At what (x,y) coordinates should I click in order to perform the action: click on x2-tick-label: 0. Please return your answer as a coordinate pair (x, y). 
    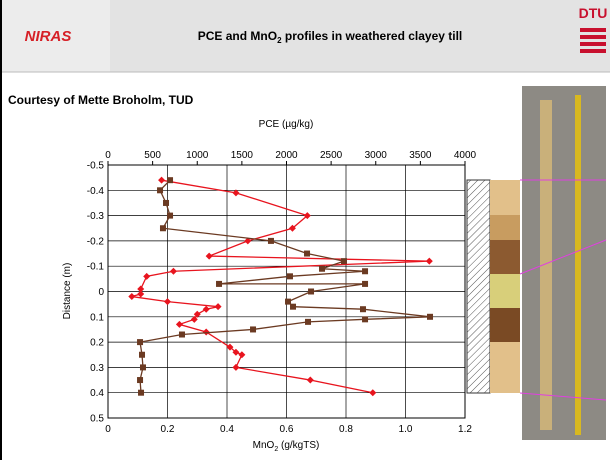
    Looking at the image, I should click on (108, 155).